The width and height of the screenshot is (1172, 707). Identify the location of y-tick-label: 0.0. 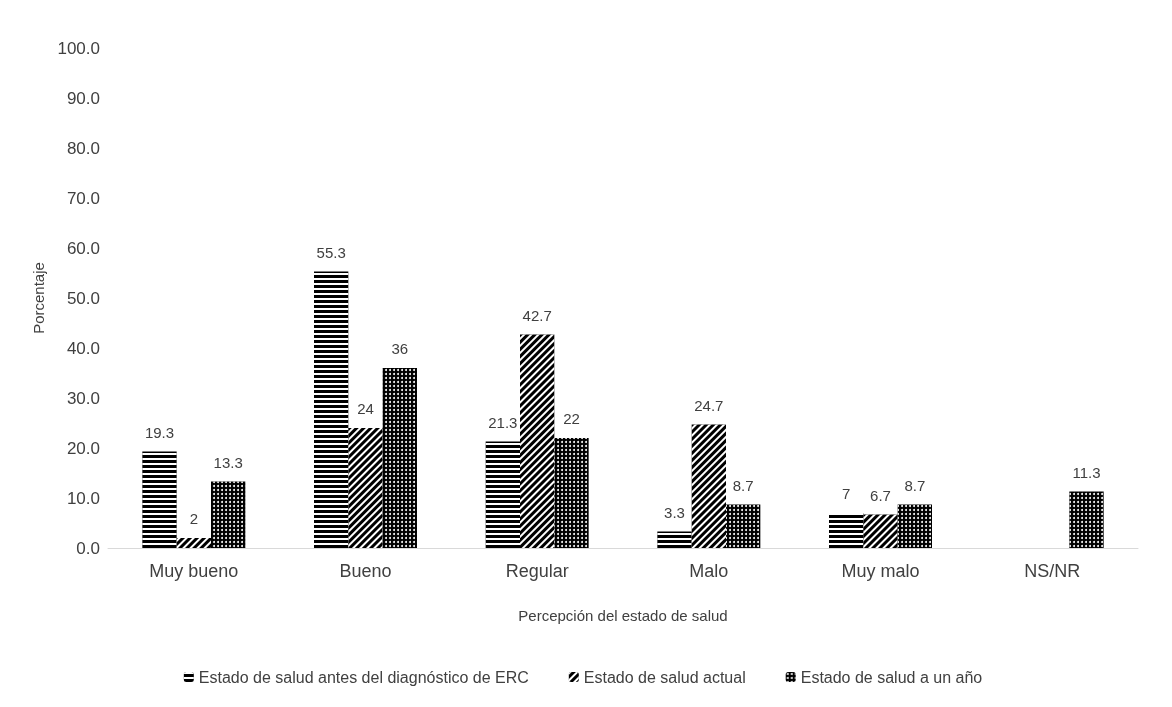
(88, 548).